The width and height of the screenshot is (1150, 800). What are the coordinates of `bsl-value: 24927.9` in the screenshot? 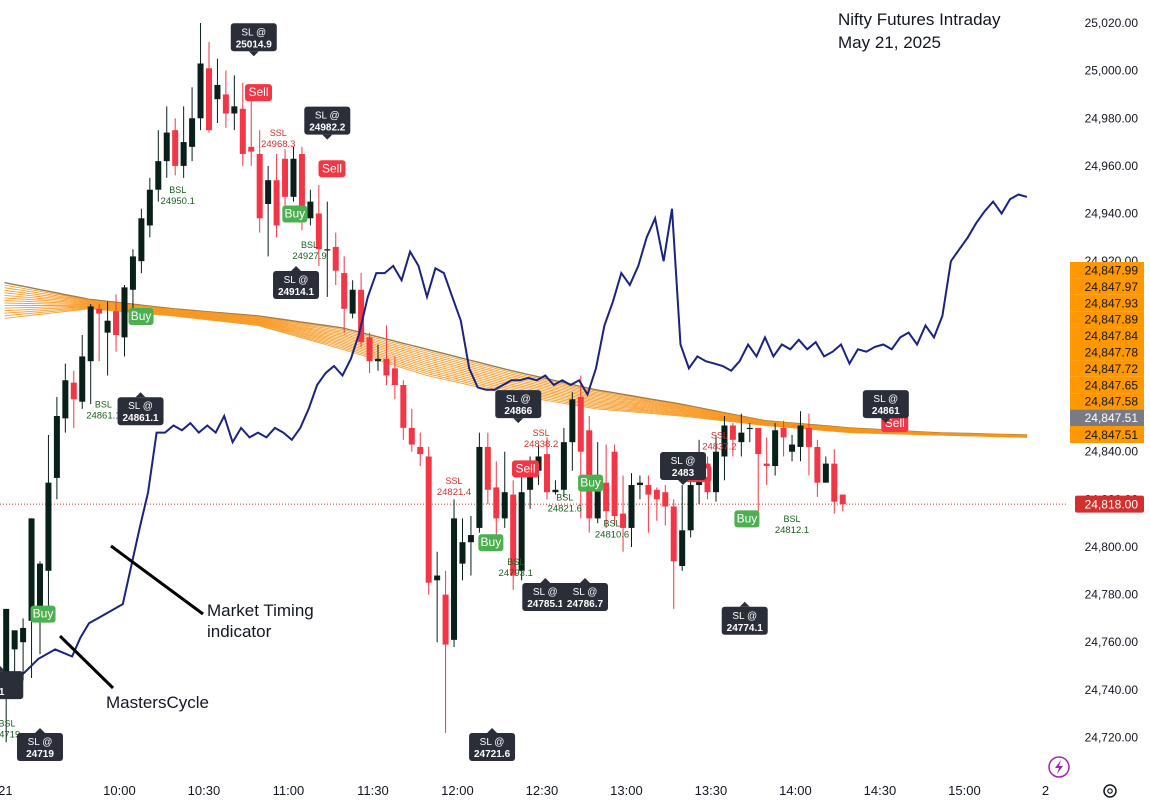 It's located at (309, 256).